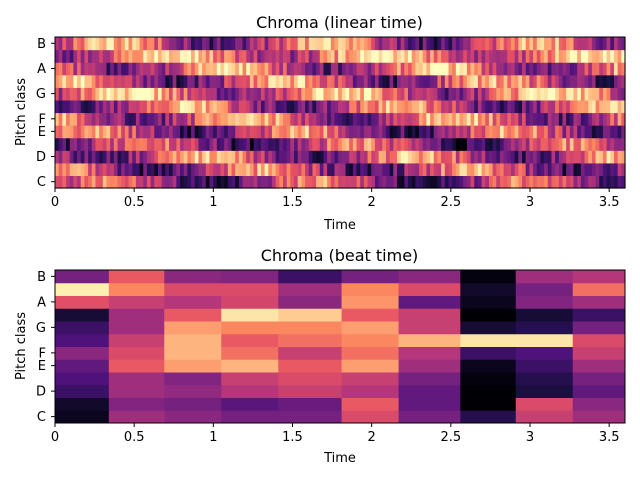 The image size is (640, 484). Describe the element at coordinates (530, 437) in the screenshot. I see `x-tick-label: 3` at that location.